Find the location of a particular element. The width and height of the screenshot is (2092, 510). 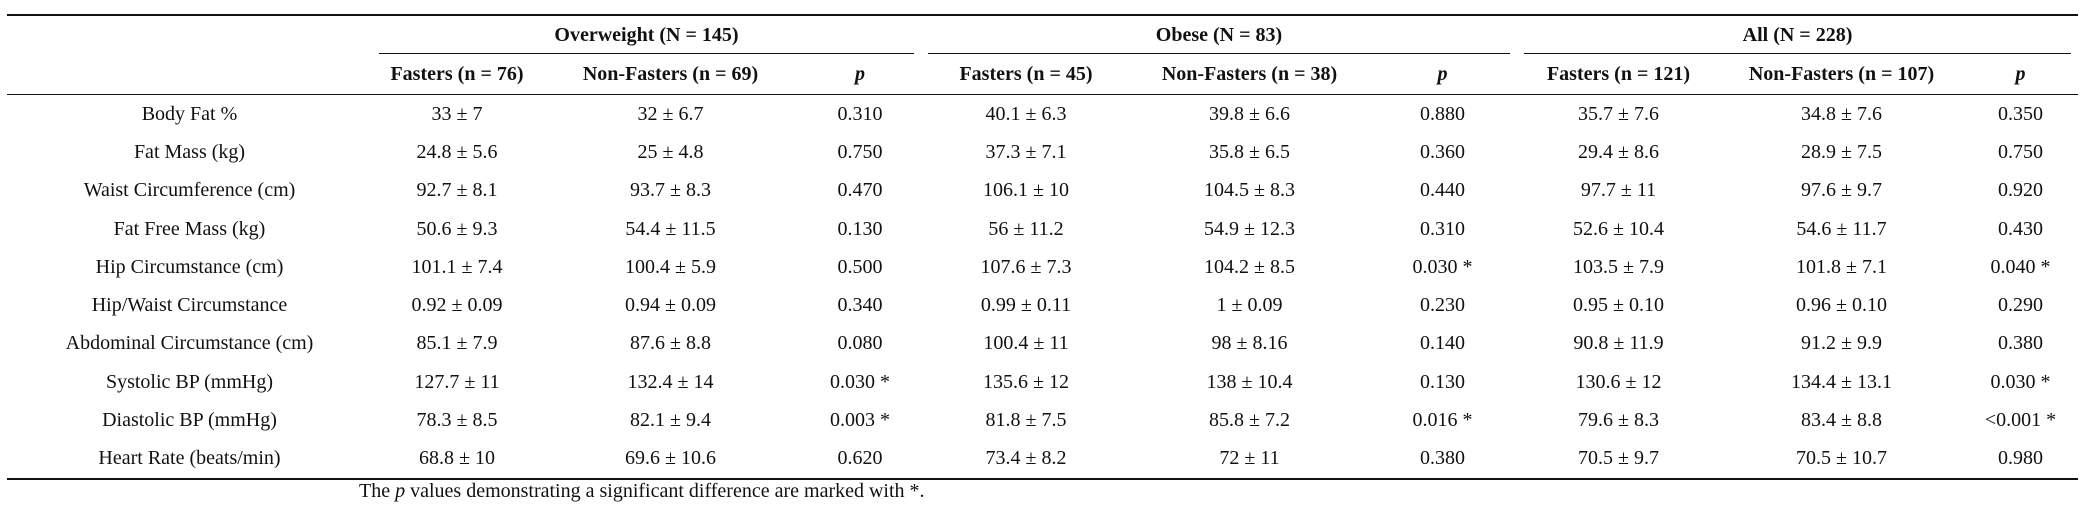

group-header: Overweight (N = 145) is located at coordinates (646, 34).